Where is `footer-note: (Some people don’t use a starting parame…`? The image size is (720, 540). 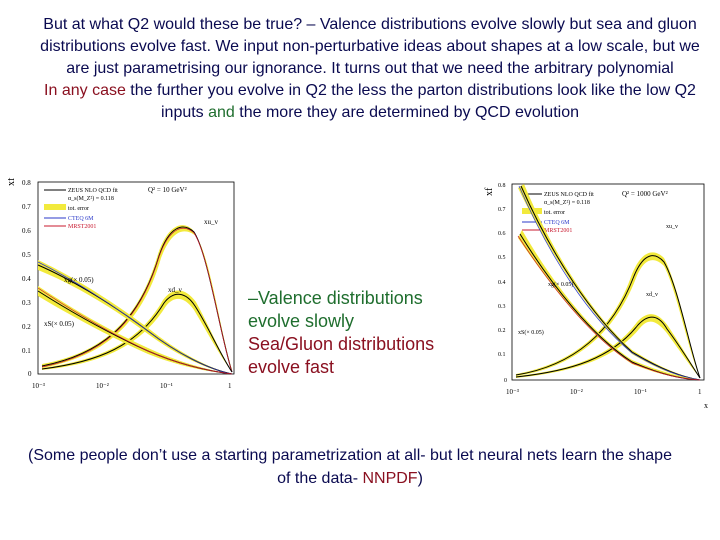
footer-note: (Some people don’t use a starting parame… is located at coordinates (350, 467).